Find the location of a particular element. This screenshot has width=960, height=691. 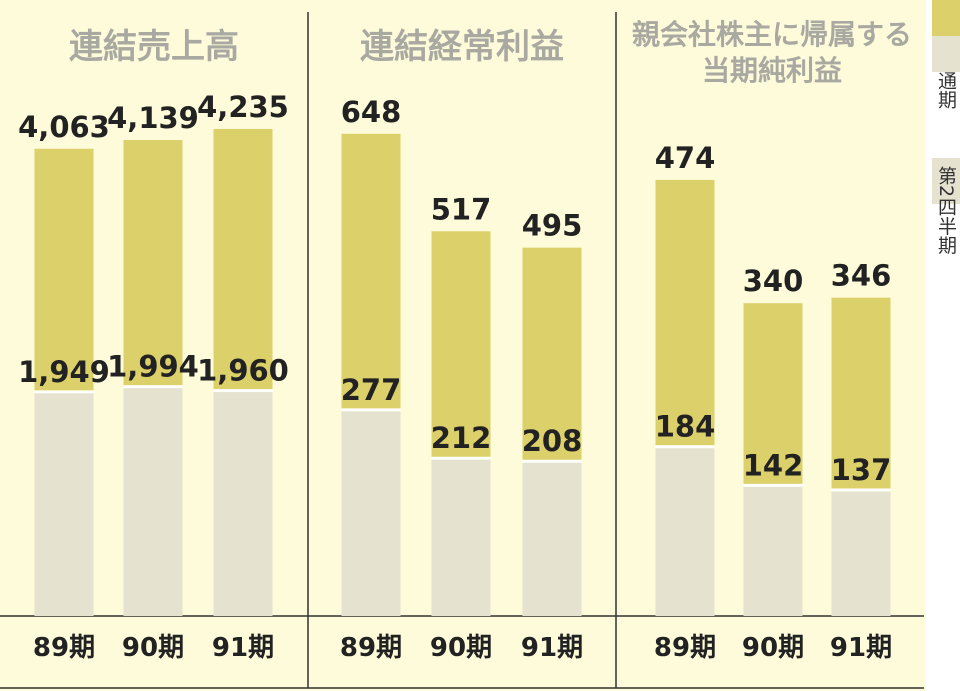

data-label-full-year: 4,139 is located at coordinates (153, 118).